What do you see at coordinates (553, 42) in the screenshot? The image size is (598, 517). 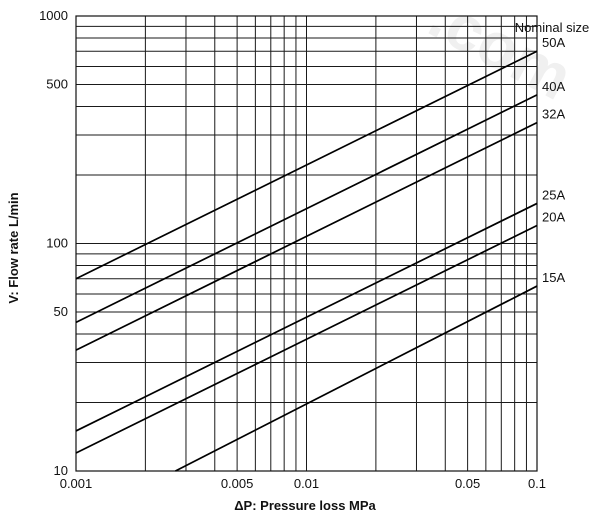 I see `series-label-50a: 50A` at bounding box center [553, 42].